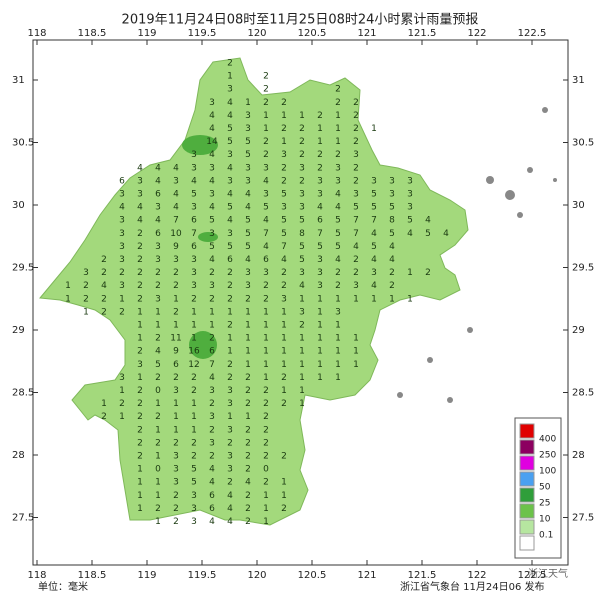  I want to click on lon-tick-label: 122, so click(476, 33).